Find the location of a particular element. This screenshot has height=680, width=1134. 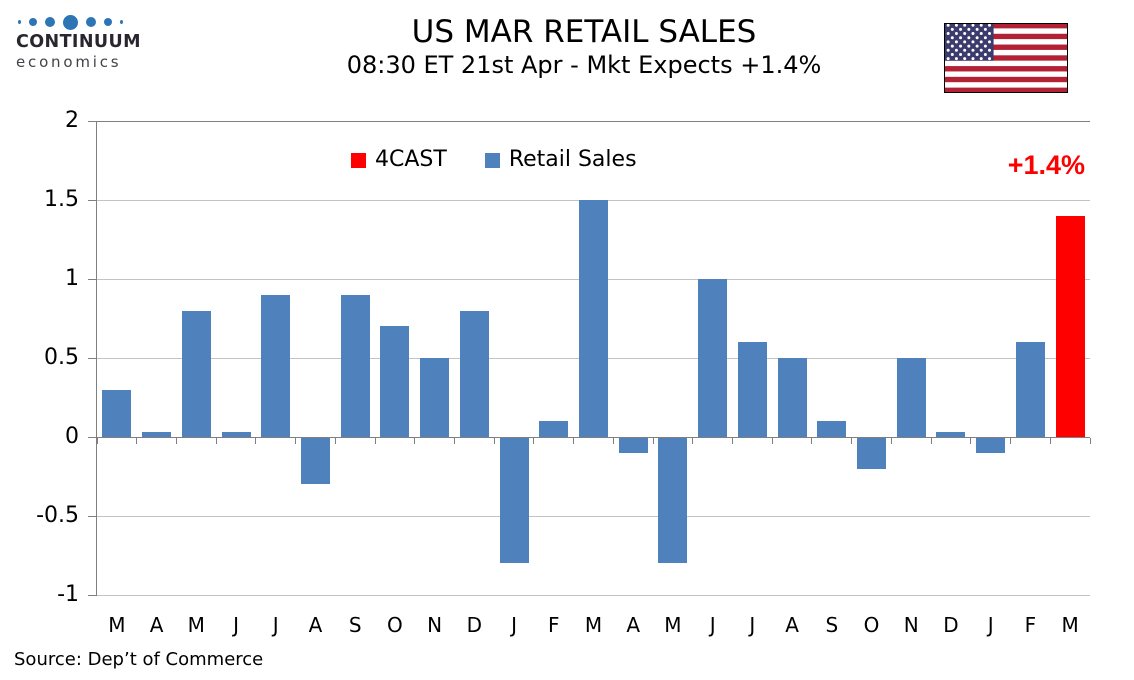

legend-label-retail-sales: Retail Sales is located at coordinates (572, 159).